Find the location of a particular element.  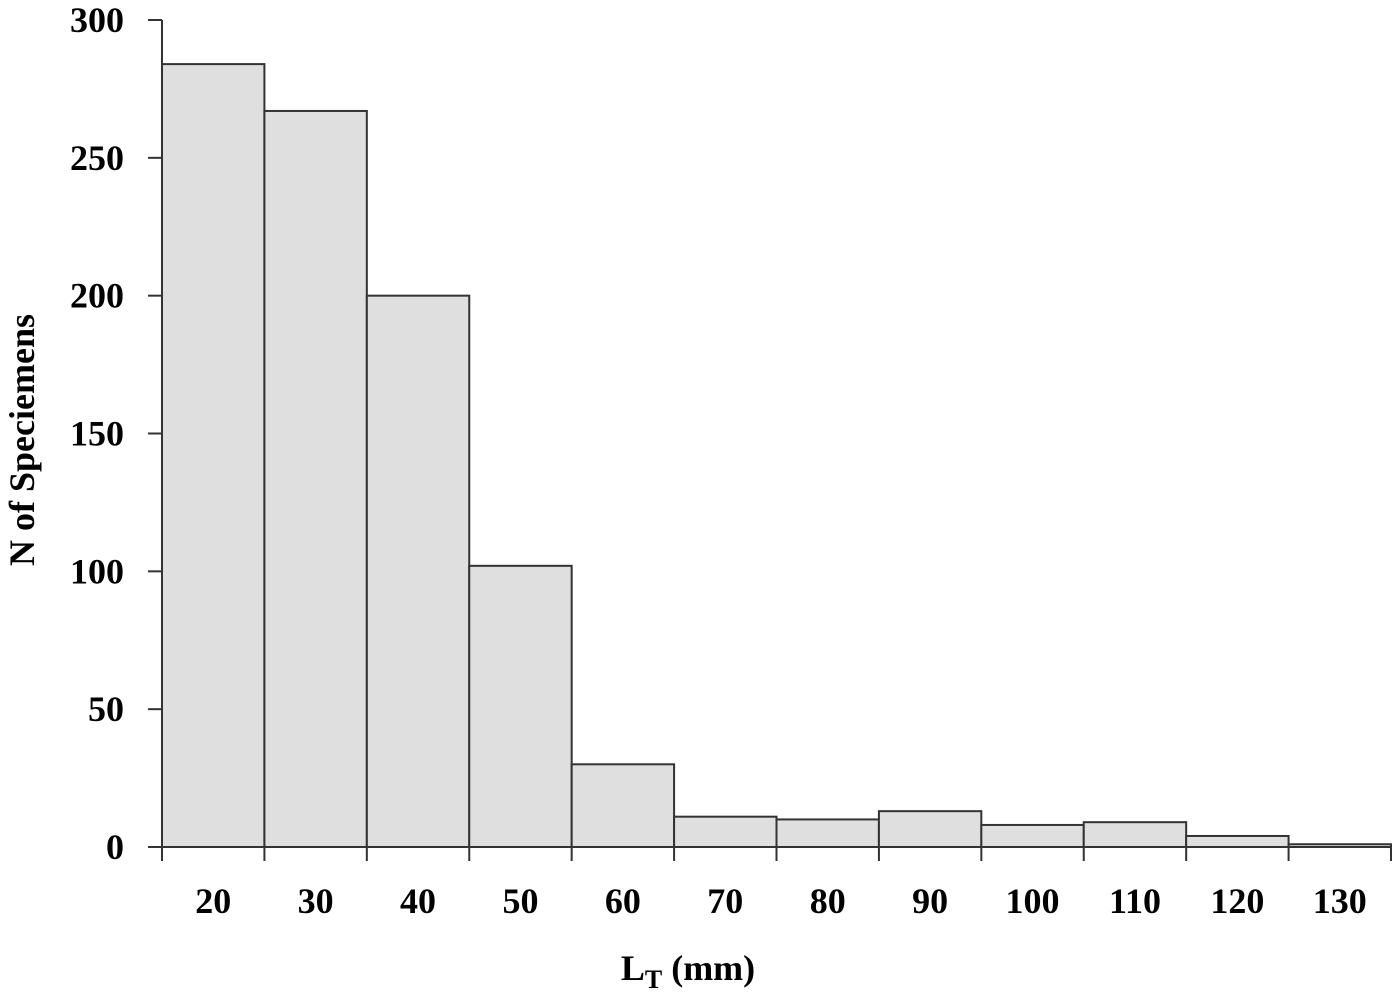

y-axis: 0 50 100 150 200 250 300 is located at coordinates (116, 433).